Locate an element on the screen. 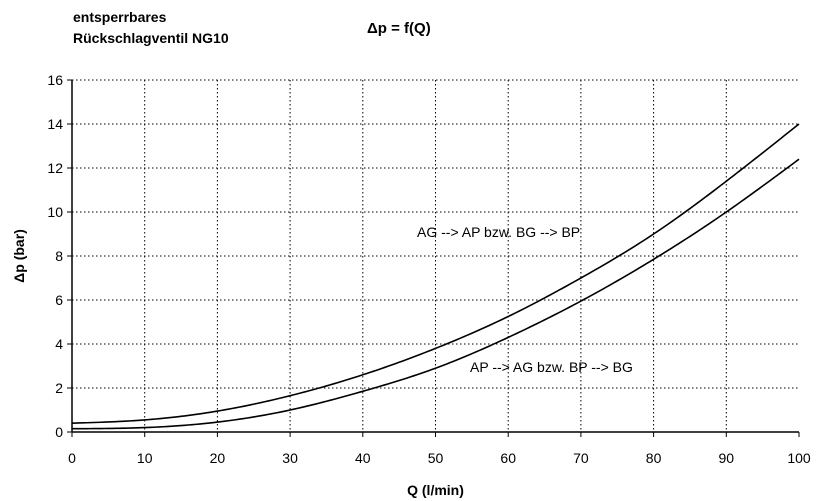 The height and width of the screenshot is (501, 817). y-tick-label: 14 is located at coordinates (55, 124).